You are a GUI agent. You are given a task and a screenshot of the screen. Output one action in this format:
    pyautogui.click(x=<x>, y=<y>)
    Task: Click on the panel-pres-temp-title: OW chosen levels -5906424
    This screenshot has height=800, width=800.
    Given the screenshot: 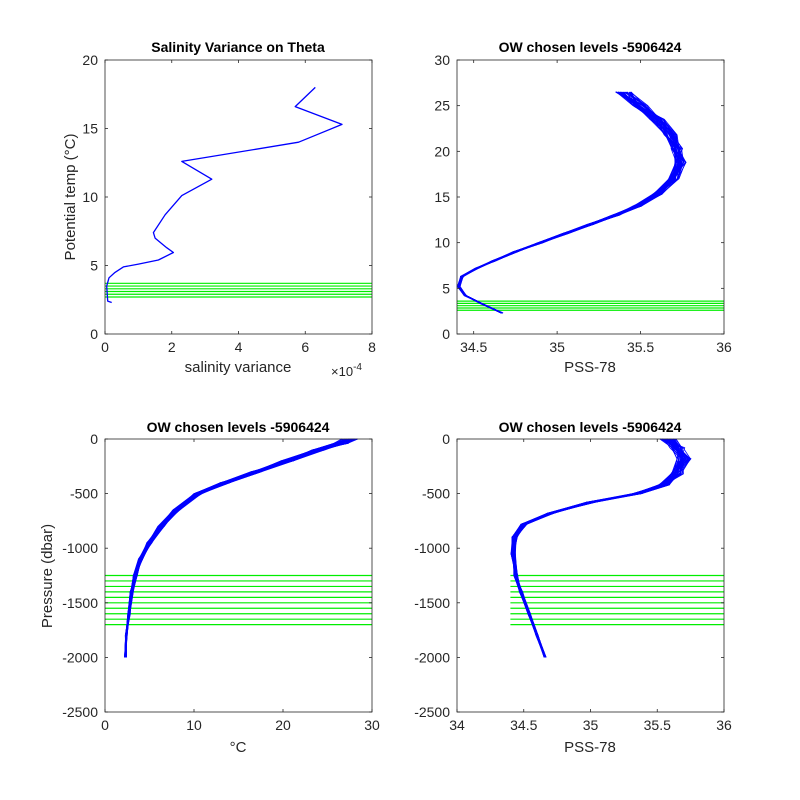 What is the action you would take?
    pyautogui.click(x=238, y=427)
    